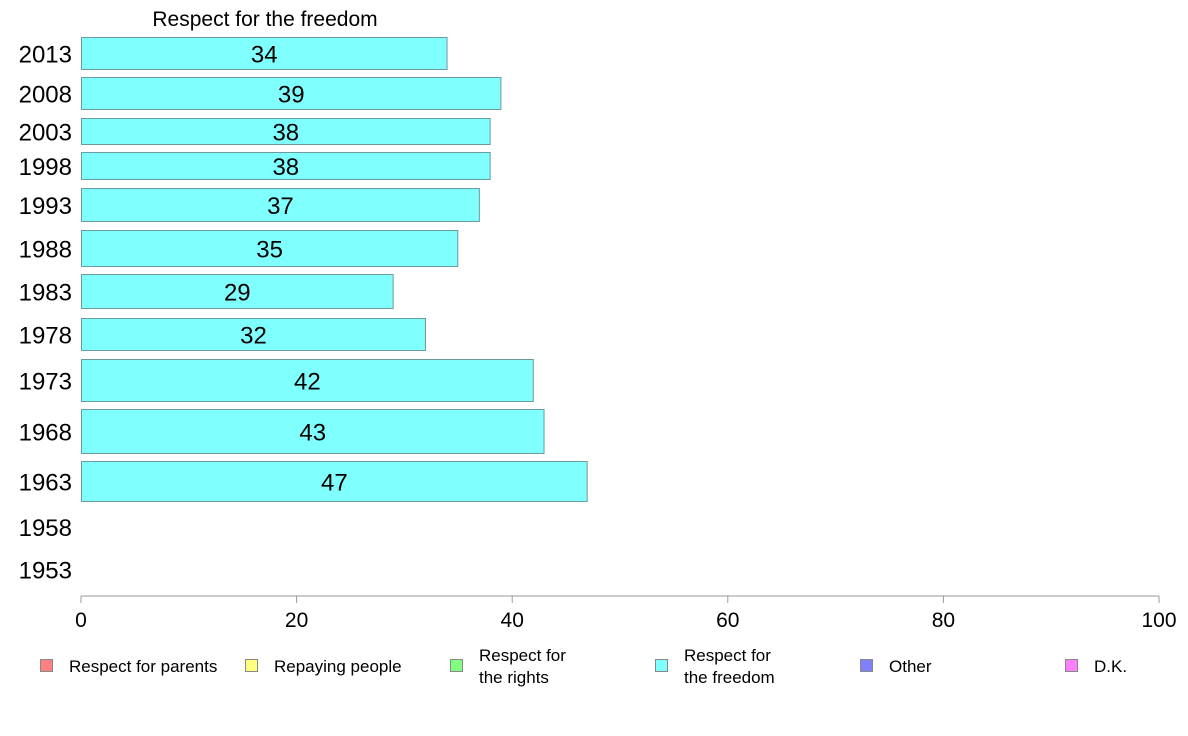  I want to click on x-tick-label: 40, so click(512, 620).